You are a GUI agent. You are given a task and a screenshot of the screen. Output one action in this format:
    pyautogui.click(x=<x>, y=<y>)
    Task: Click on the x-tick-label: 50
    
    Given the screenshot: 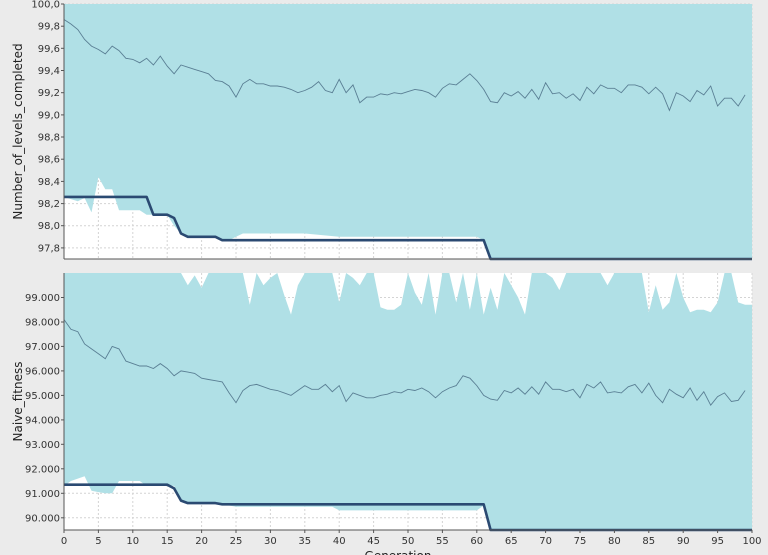 What is the action you would take?
    pyautogui.click(x=408, y=541)
    